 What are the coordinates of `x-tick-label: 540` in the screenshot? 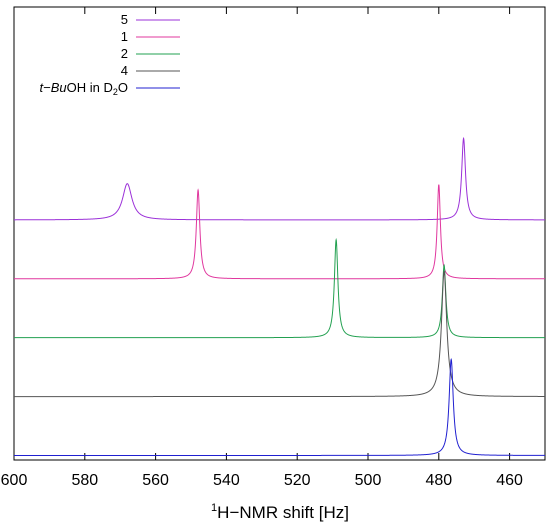 It's located at (226, 480).